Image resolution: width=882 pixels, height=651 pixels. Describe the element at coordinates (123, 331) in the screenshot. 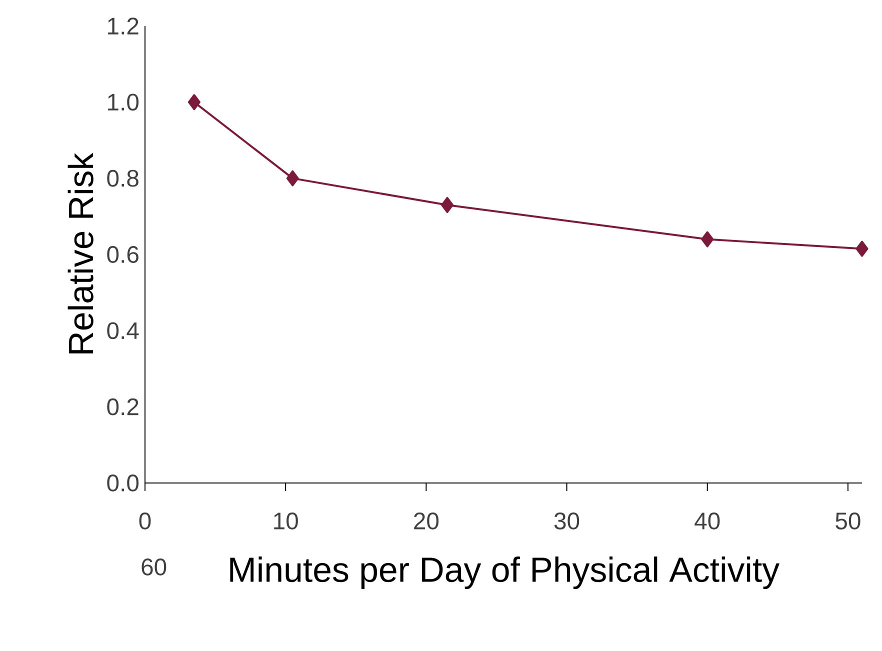

I see `y-tick-label: 0.4` at that location.